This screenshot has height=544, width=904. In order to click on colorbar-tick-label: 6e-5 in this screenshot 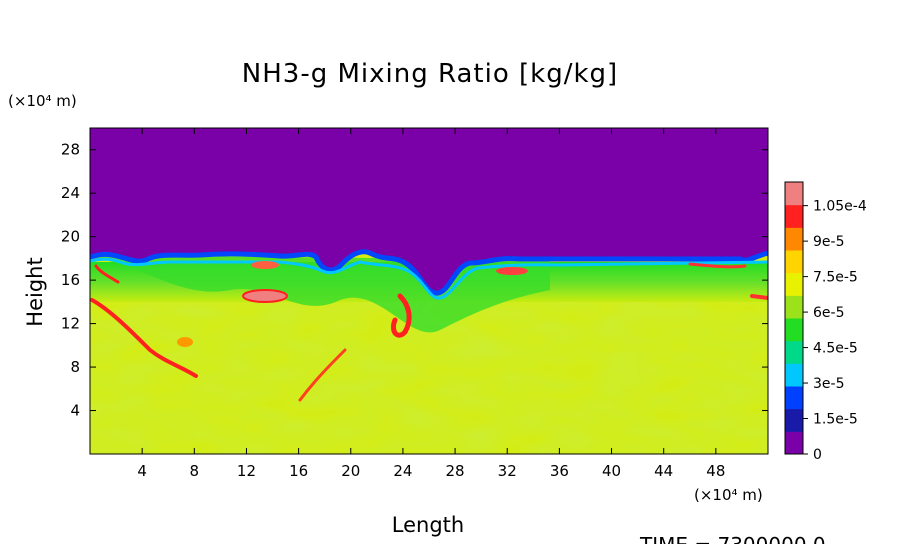, I will do `click(828, 313)`.